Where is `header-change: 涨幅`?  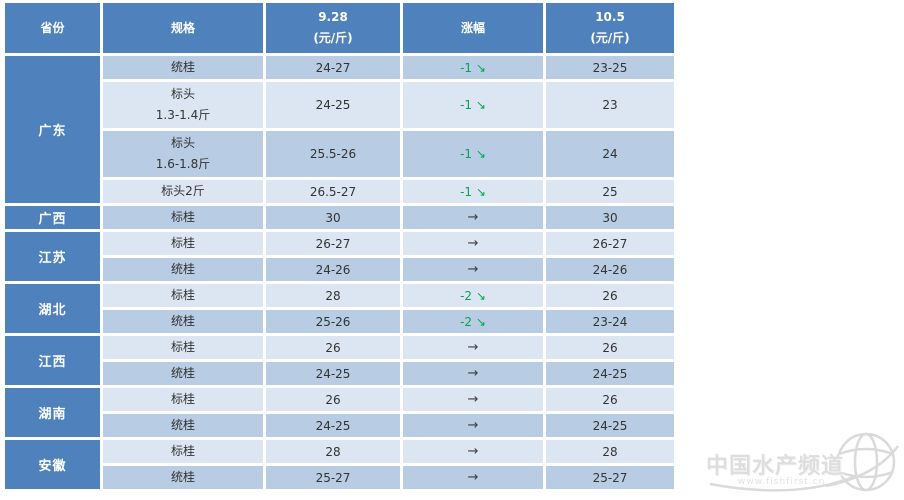
header-change: 涨幅 is located at coordinates (473, 28).